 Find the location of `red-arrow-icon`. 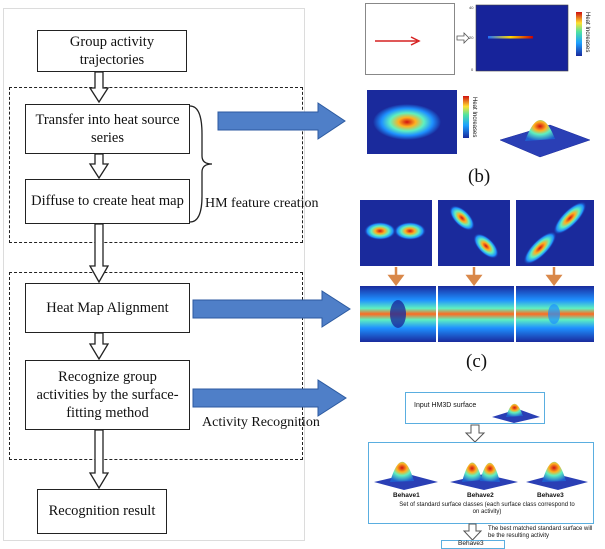

red-arrow-icon is located at coordinates (398, 41).